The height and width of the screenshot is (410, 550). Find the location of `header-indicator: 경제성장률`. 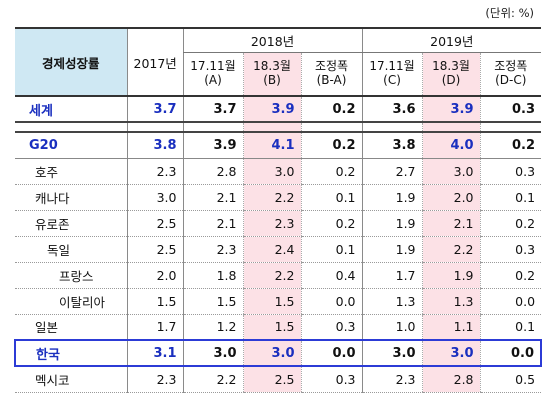

header-indicator: 경제성장률 is located at coordinates (71, 62).